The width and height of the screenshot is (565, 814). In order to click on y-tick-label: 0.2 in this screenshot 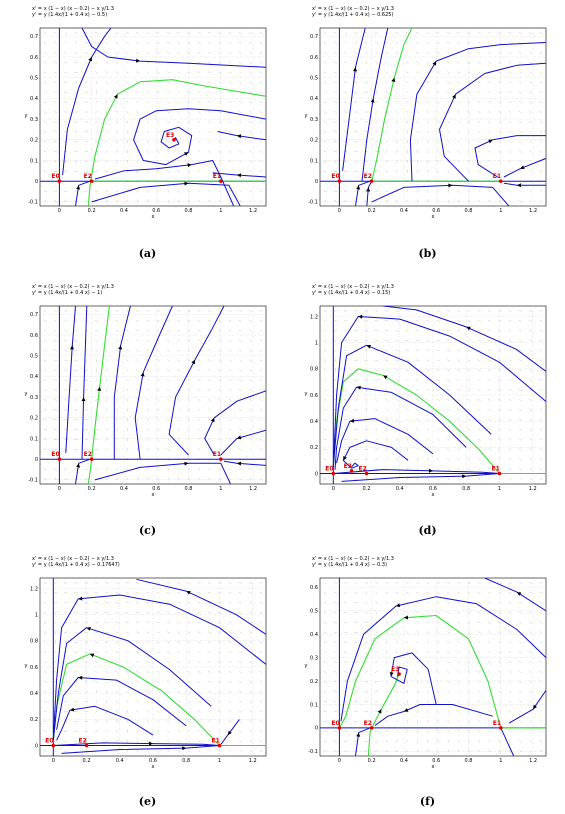, I will do `click(314, 141)`.